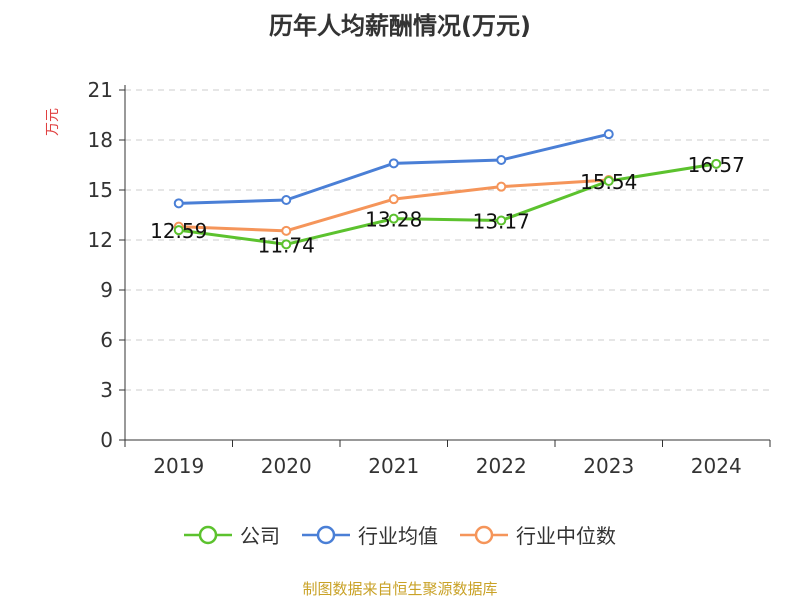  Describe the element at coordinates (286, 466) in the screenshot. I see `x-tick-label: 2020` at that location.